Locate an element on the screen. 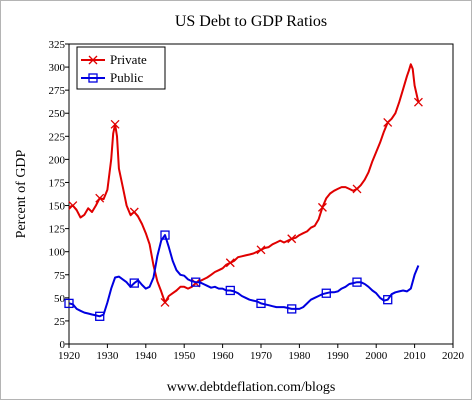  legend-entry-private is located at coordinates (93, 60).